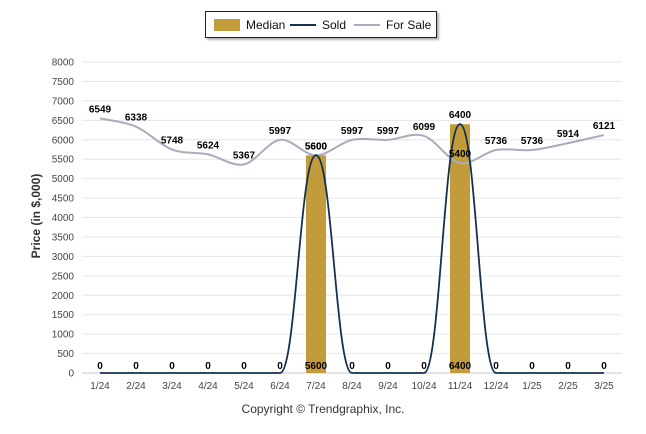  I want to click on y-tick-label: 3000, so click(63, 257).